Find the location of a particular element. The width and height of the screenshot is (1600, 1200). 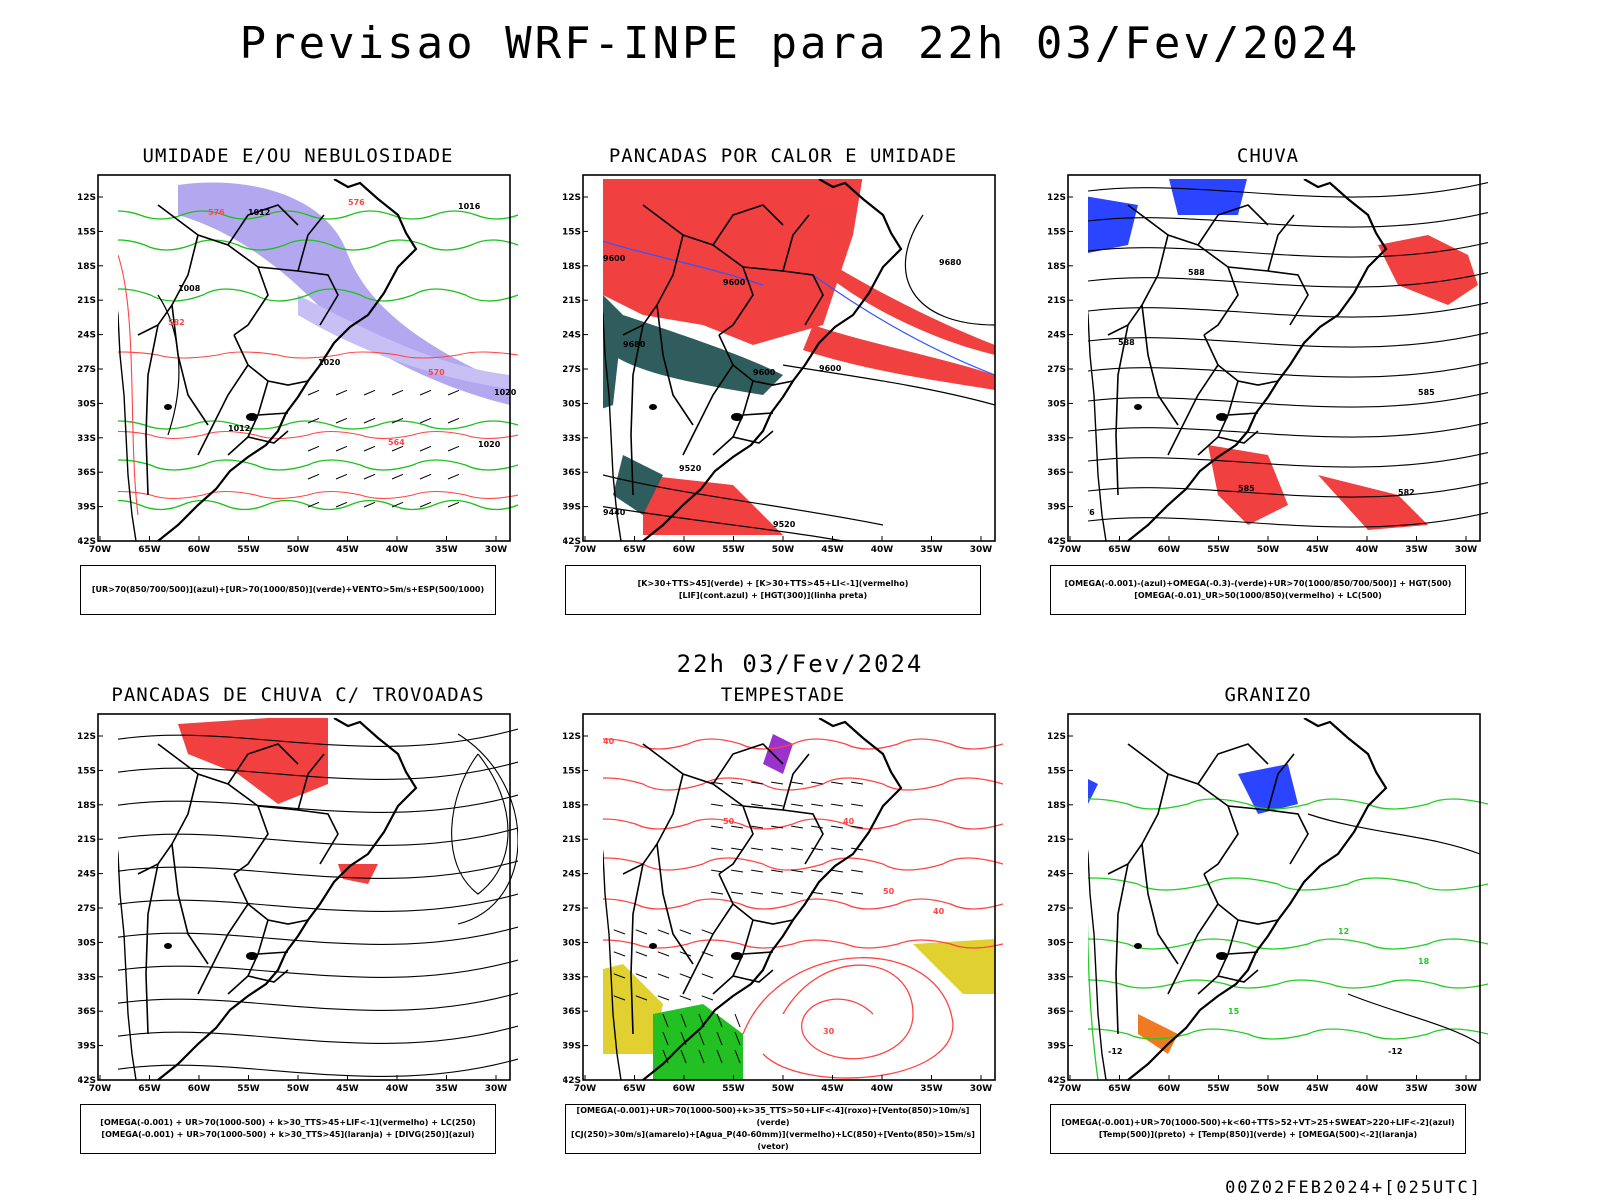

contour-label: 1020 is located at coordinates (489, 444).